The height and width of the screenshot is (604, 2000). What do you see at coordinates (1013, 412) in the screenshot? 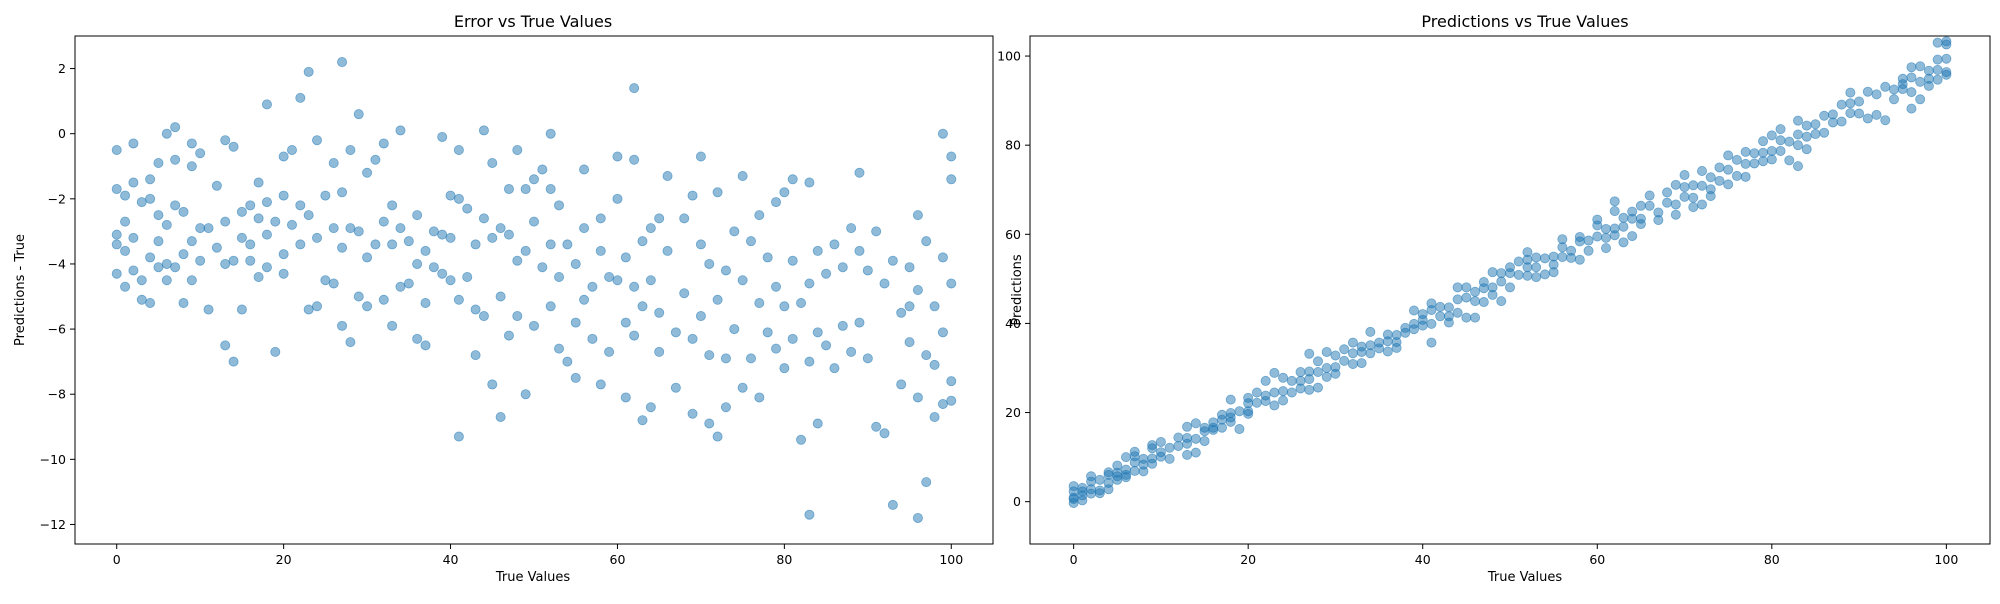
I see `y-tick-label: 20` at bounding box center [1013, 412].